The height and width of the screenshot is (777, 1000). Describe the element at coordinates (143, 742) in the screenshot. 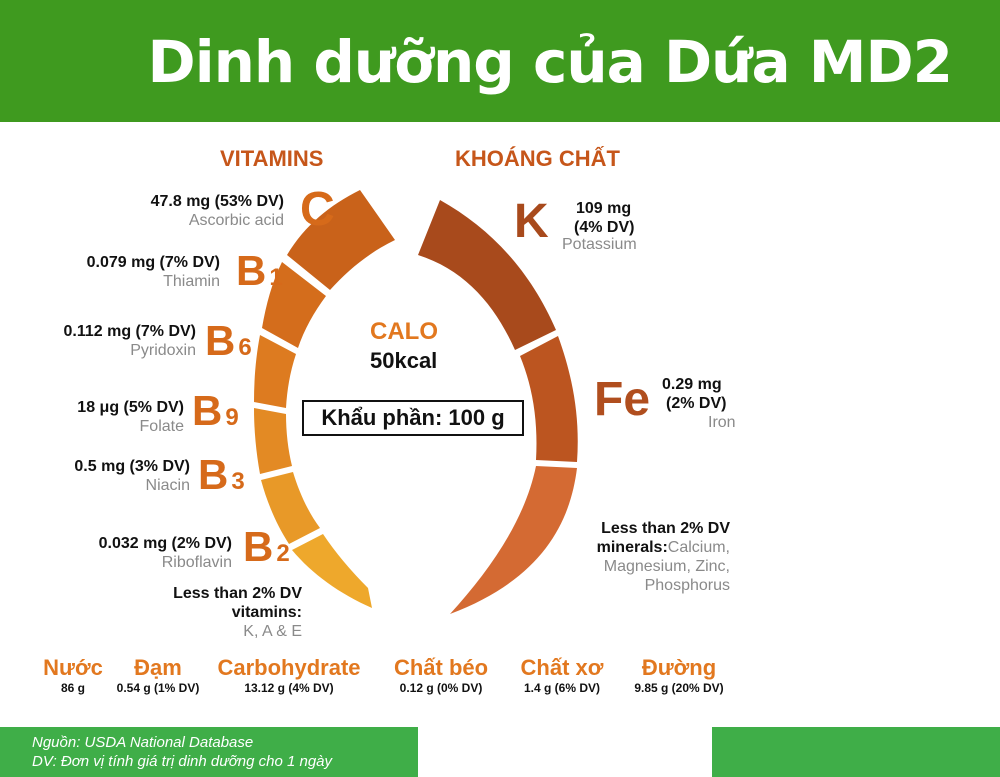

I see `footer-source: Nguồn: USDA National Database` at that location.